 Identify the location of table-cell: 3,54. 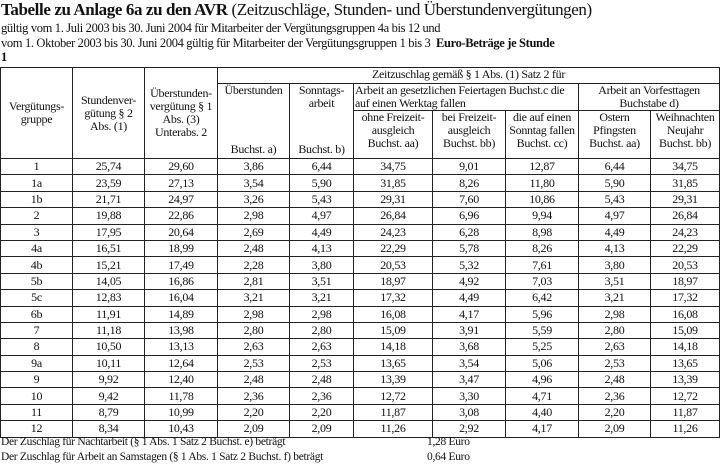
(253, 183).